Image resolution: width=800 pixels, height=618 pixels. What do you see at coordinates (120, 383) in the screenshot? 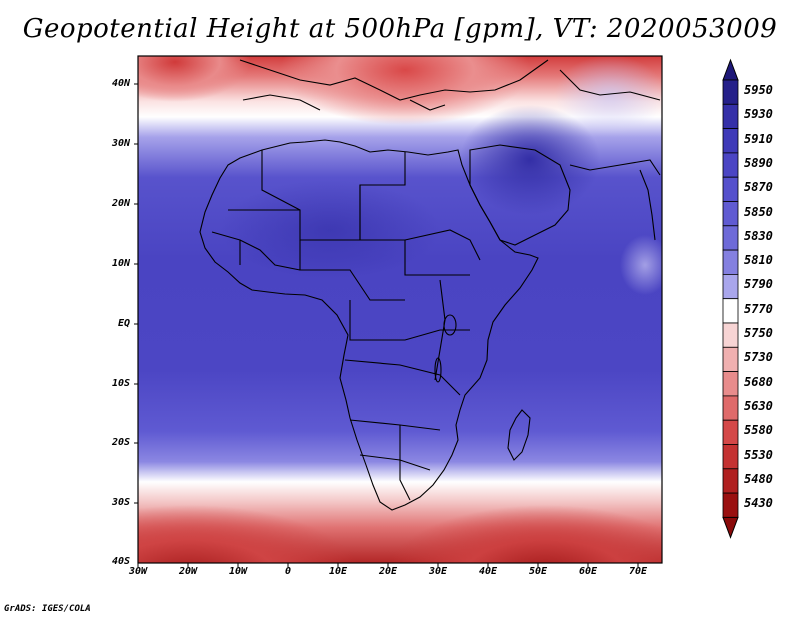
I see `lat-label-10s: 10S` at bounding box center [120, 383].